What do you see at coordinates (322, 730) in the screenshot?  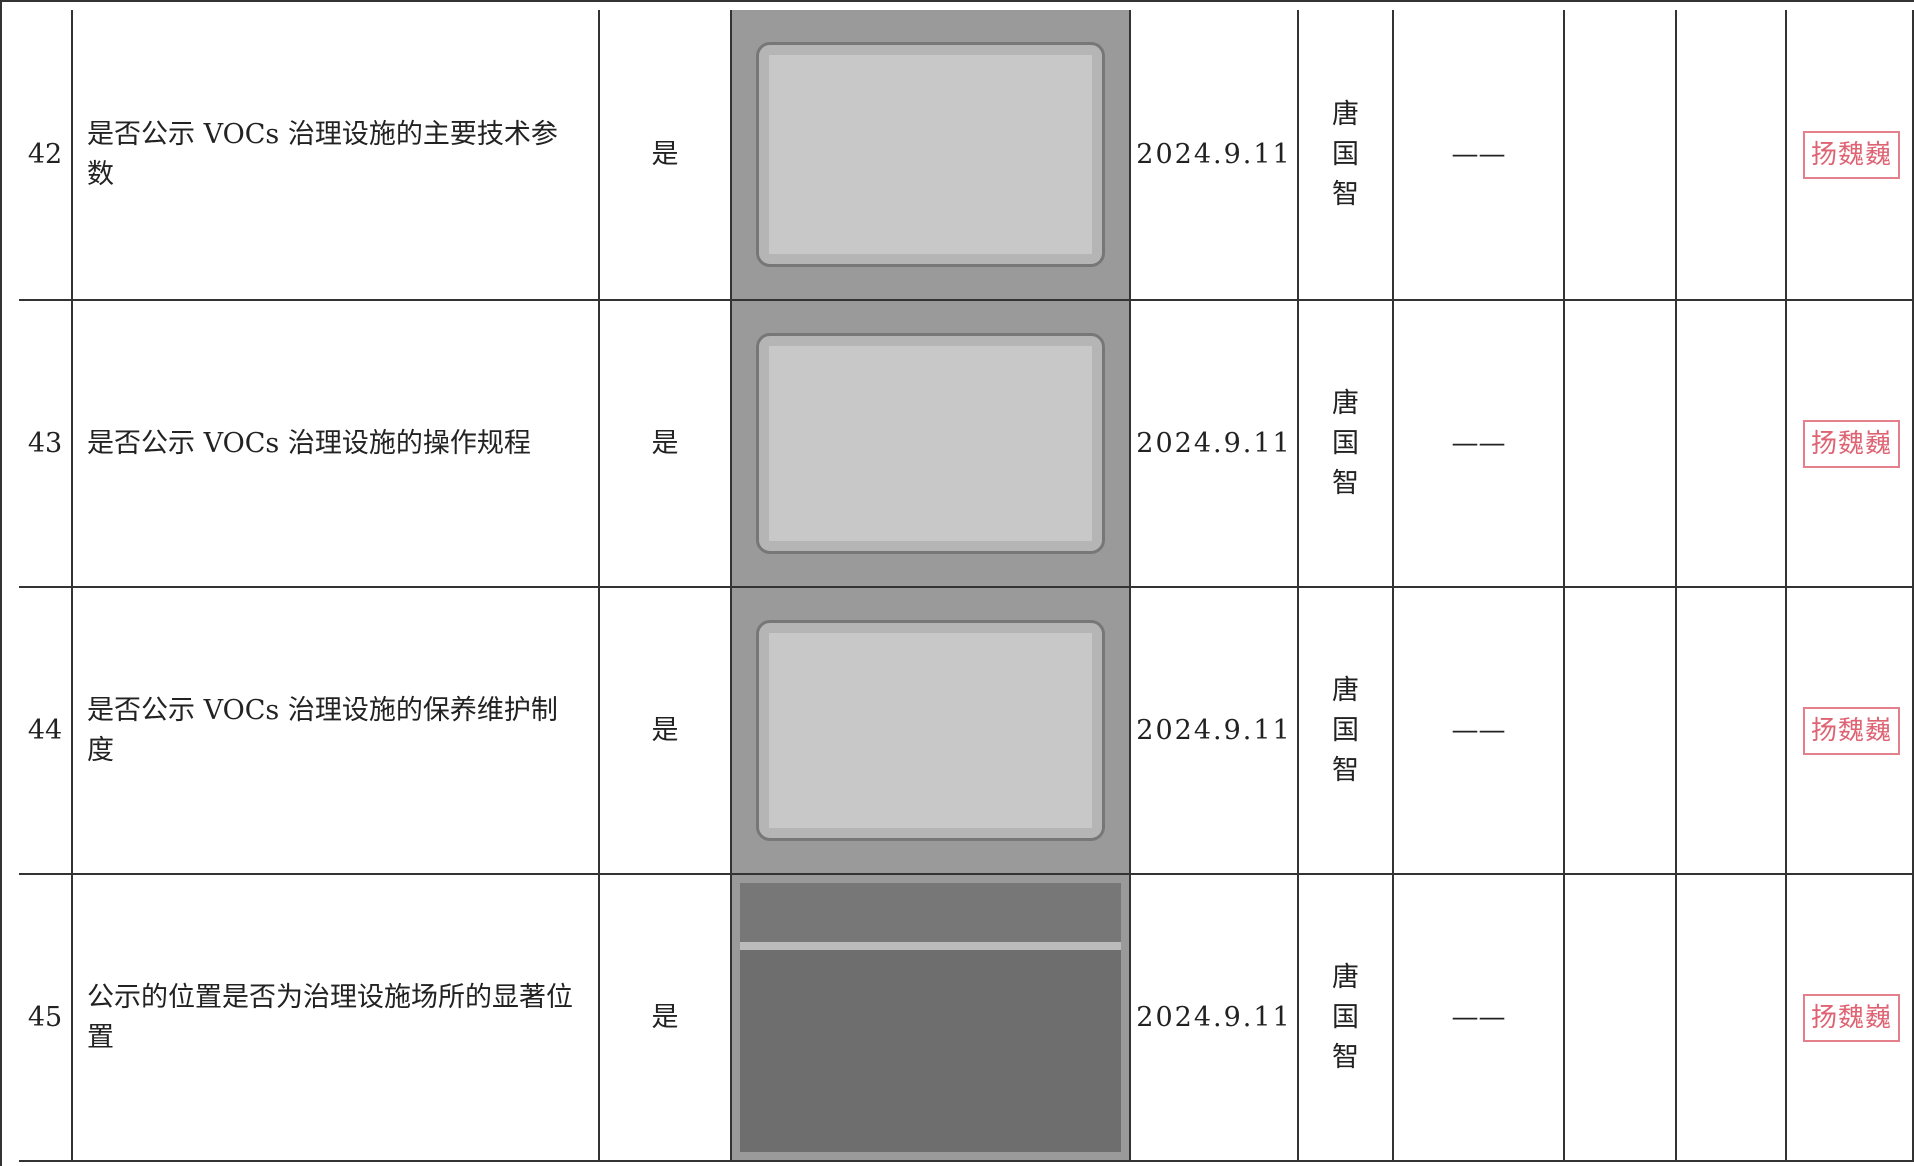 I see `item-text: 是否公示 VOCs 治理设施的保养维护制度` at bounding box center [322, 730].